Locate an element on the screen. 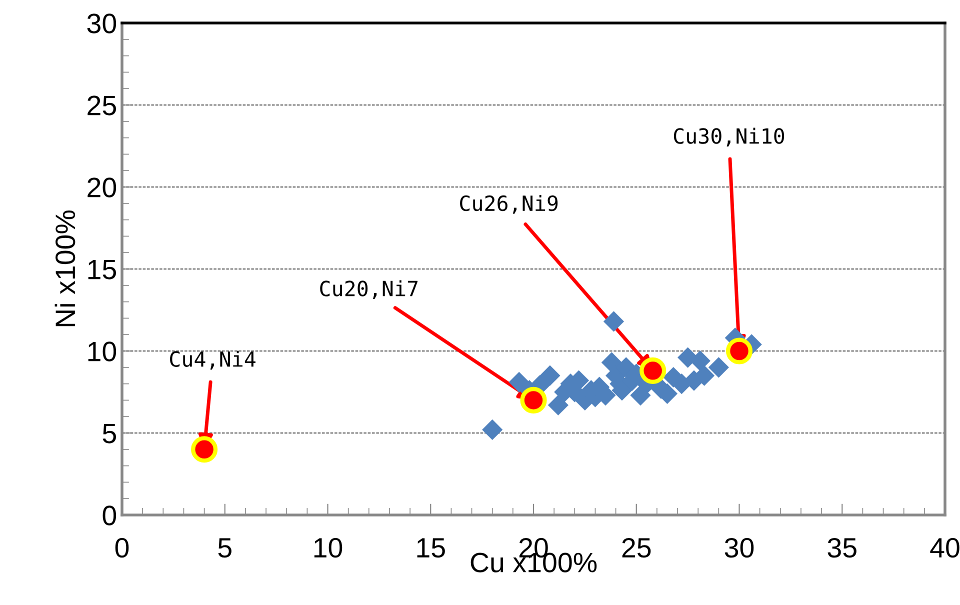 The height and width of the screenshot is (605, 960). y-tick-label: 30 is located at coordinates (101, 24).